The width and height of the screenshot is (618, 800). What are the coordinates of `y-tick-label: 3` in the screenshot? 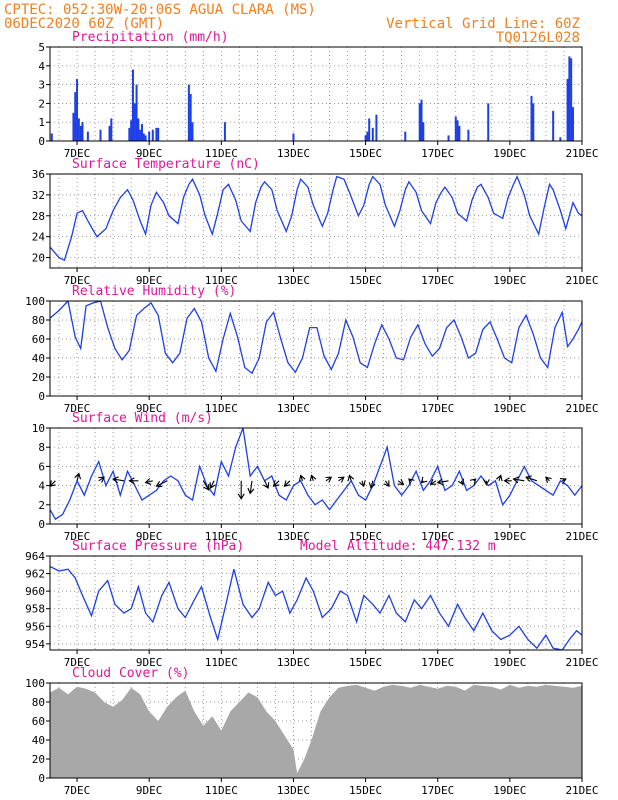 It's located at (41, 85).